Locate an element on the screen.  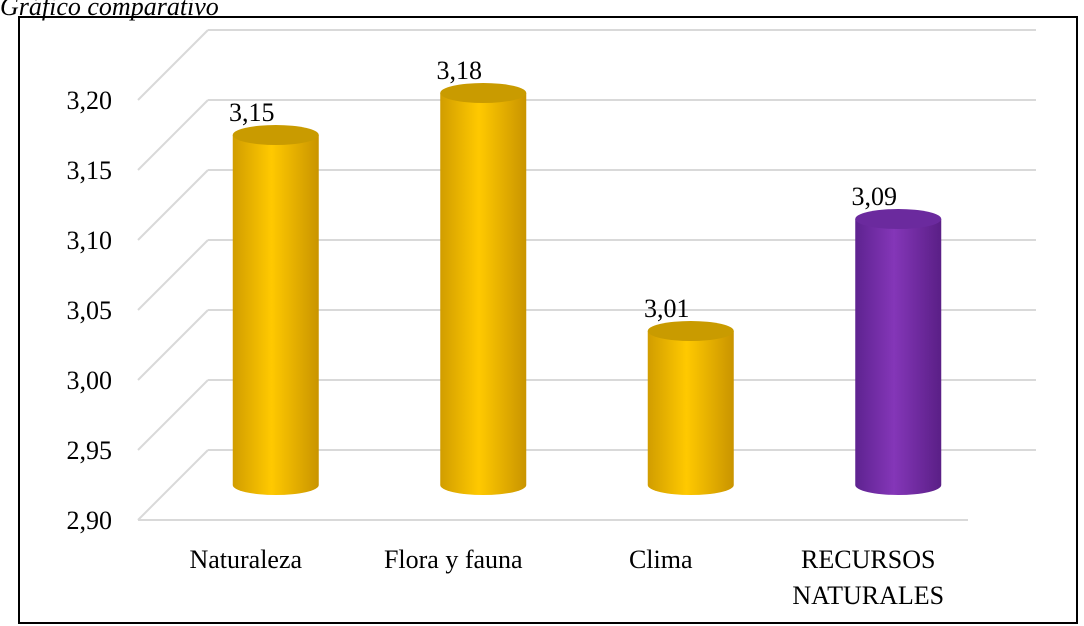
y-tick-label: 2,90 is located at coordinates (90, 520).